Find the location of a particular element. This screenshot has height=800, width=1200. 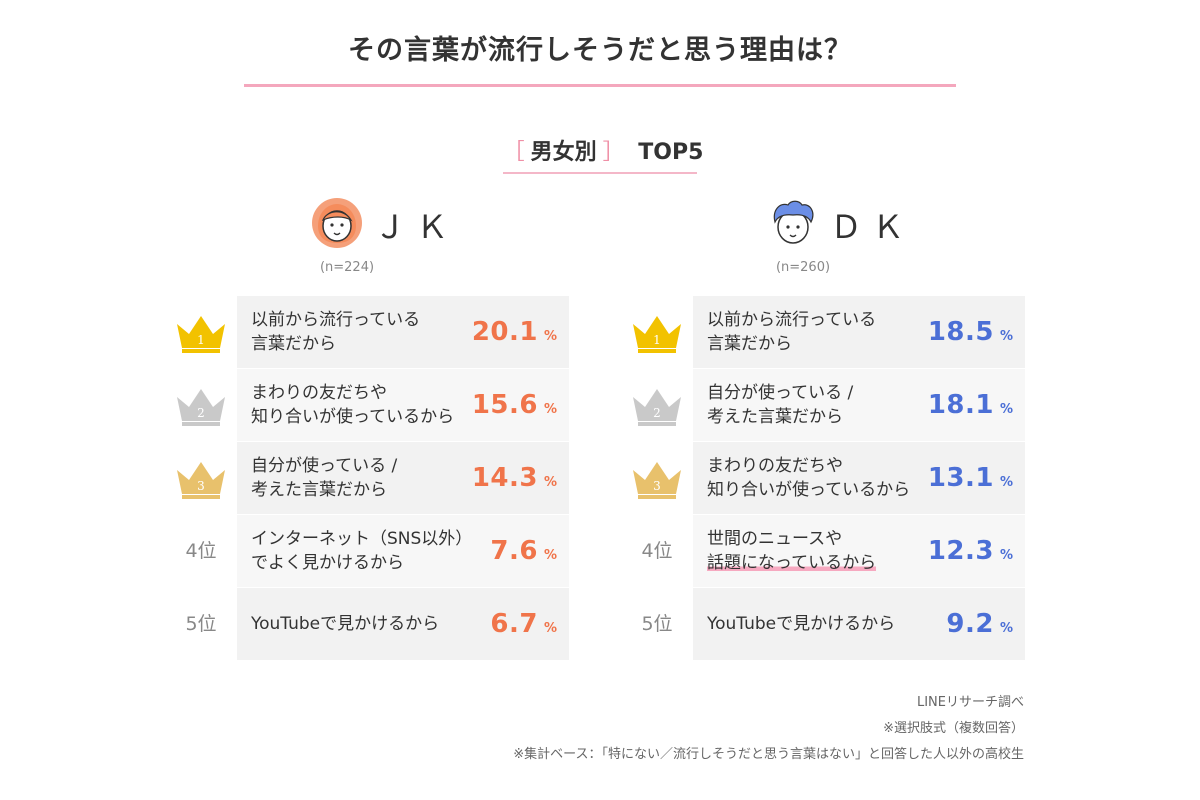

reason-card: 自分が使っている / 考えた言葉だから 18.1% is located at coordinates (859, 405).